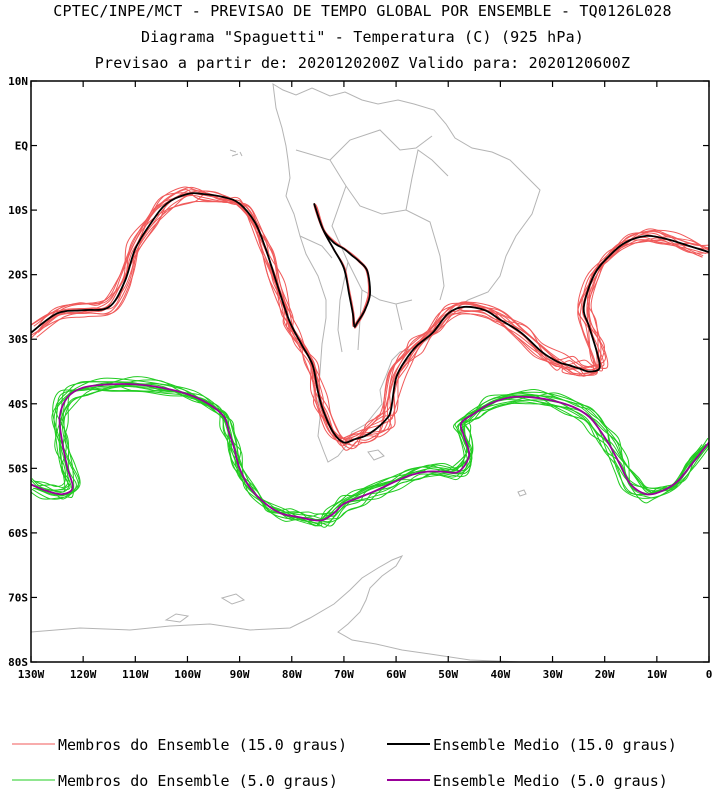 Image resolution: width=725 pixels, height=792 pixels. Describe the element at coordinates (550, 781) in the screenshot. I see `legend-label-mean-5: Ensemble Medio (5.0 graus)` at that location.